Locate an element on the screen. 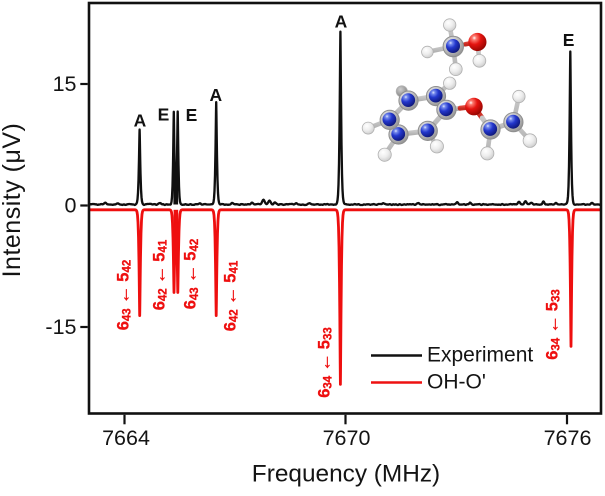 This screenshot has height=496, width=605. svg-text: 7670 is located at coordinates (347, 438).